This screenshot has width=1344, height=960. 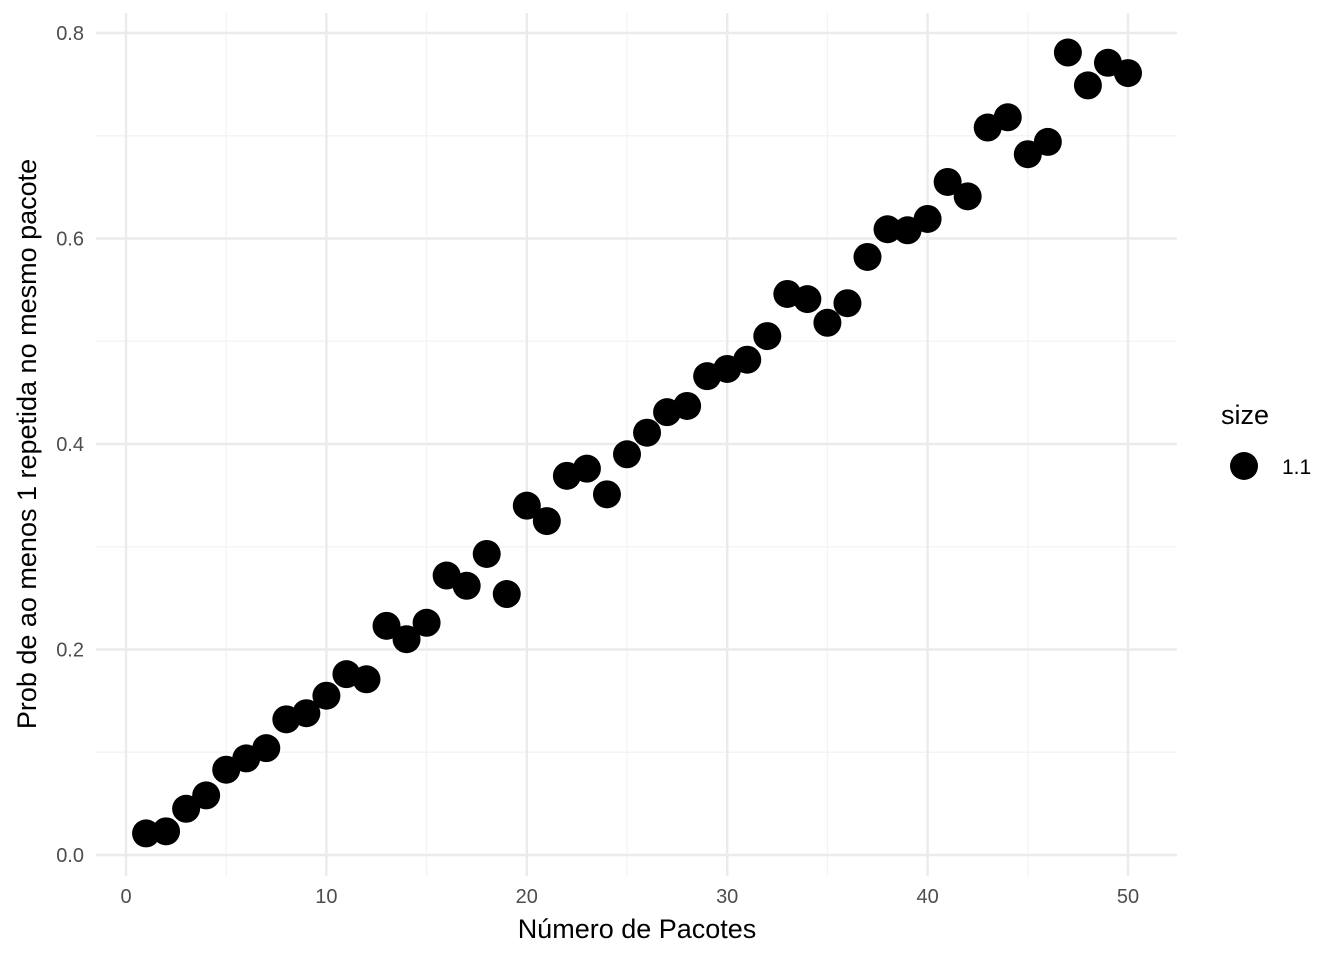 I want to click on legend-key-point, so click(x=1244, y=466).